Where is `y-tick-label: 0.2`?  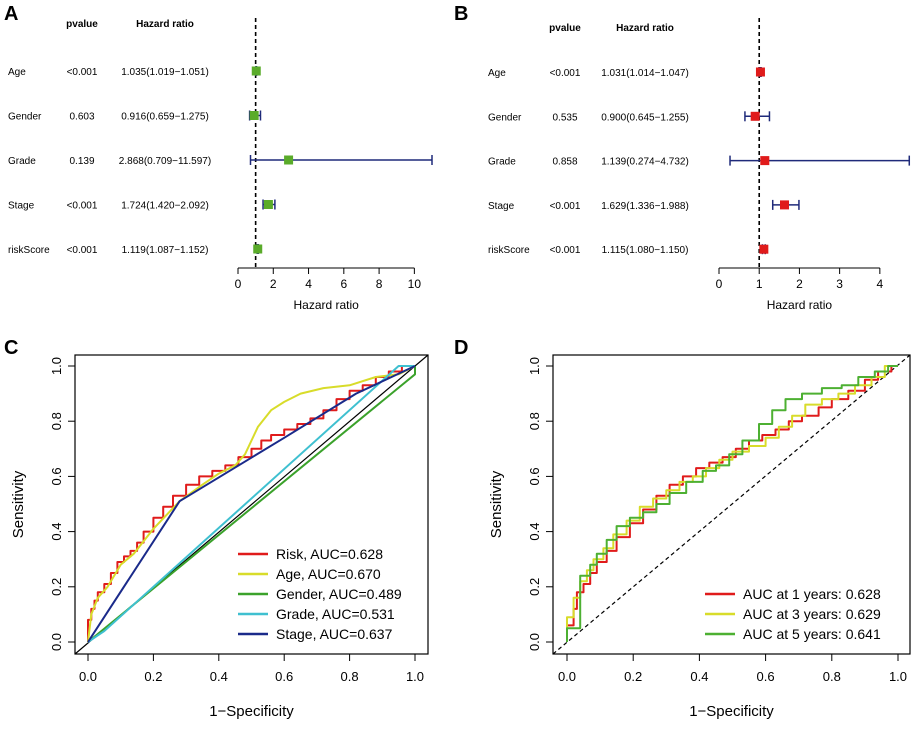 y-tick-label: 0.2 is located at coordinates (56, 587).